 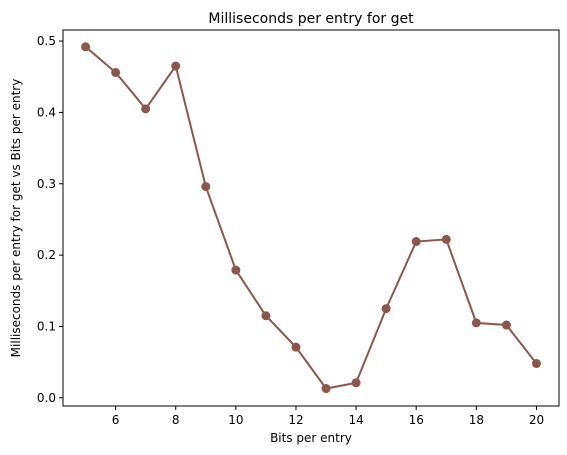 I want to click on x-tick-label: 8, so click(x=176, y=420).